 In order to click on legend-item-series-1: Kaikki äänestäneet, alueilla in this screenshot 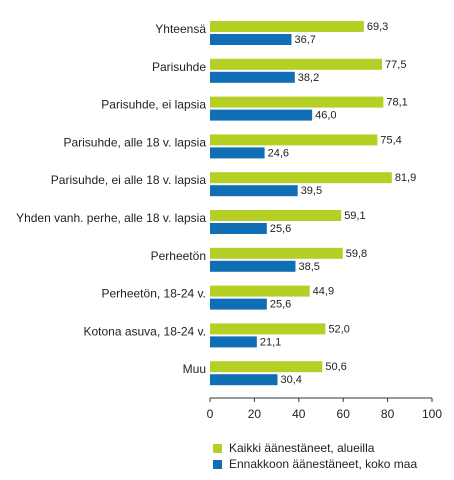, I will do `click(315, 448)`.